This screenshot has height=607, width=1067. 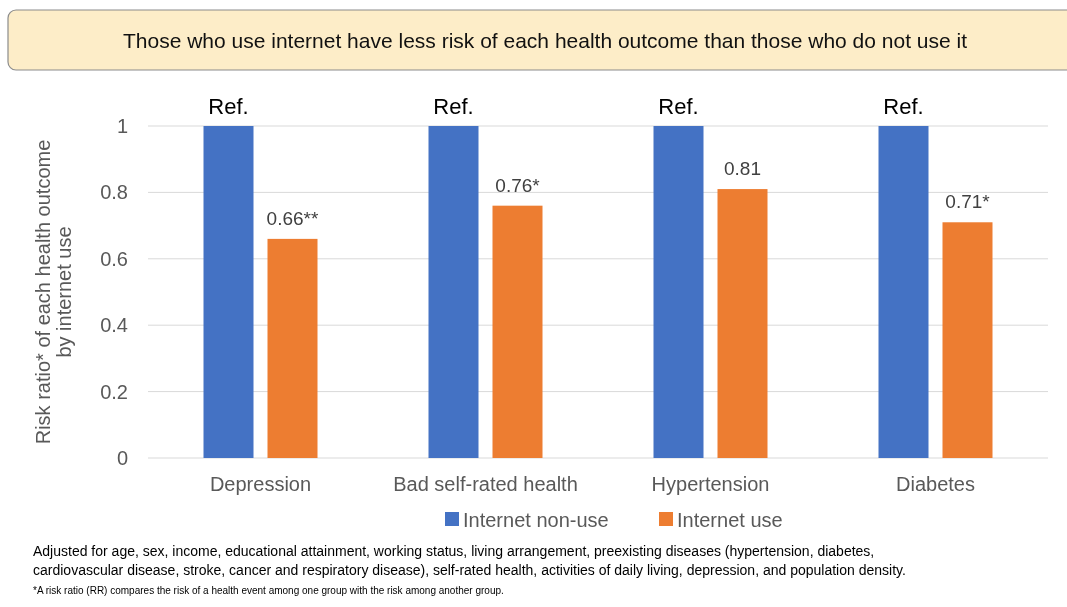 I want to click on y-axis-title: Risk ratio* of each health outcome by internet use, so click(x=53, y=292).